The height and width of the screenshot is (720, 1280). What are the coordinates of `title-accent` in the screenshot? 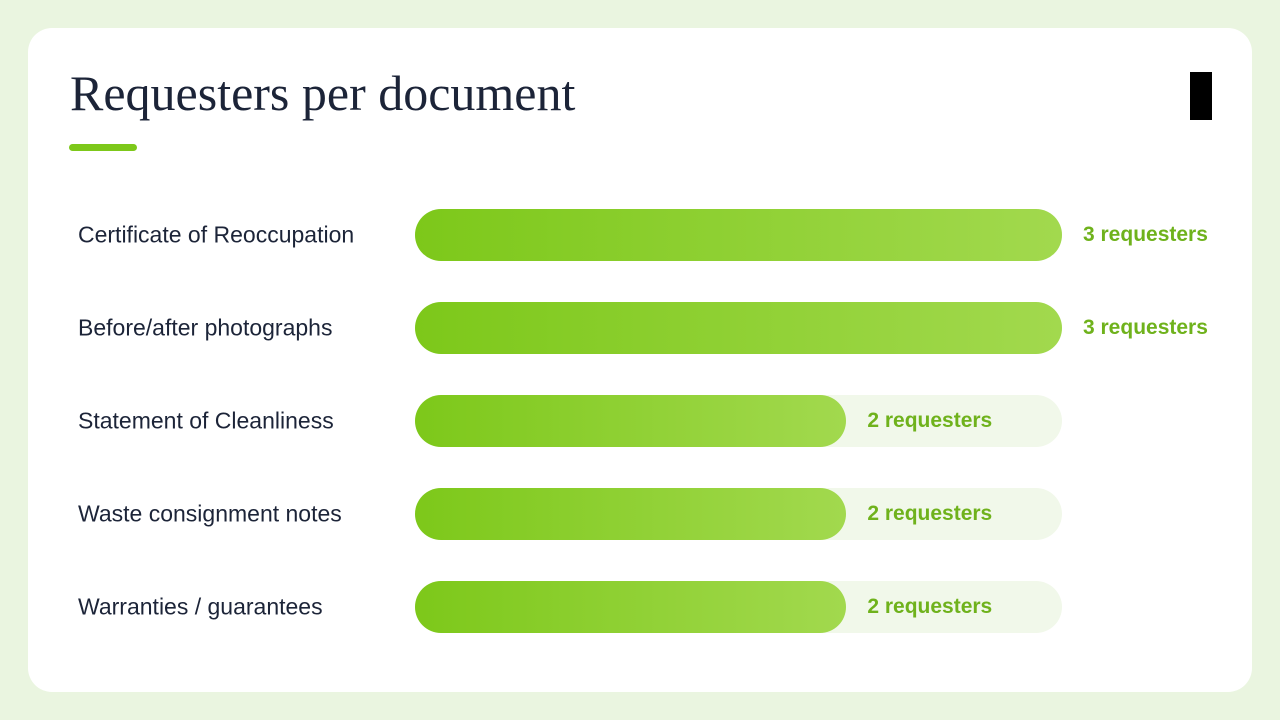 It's located at (103, 147).